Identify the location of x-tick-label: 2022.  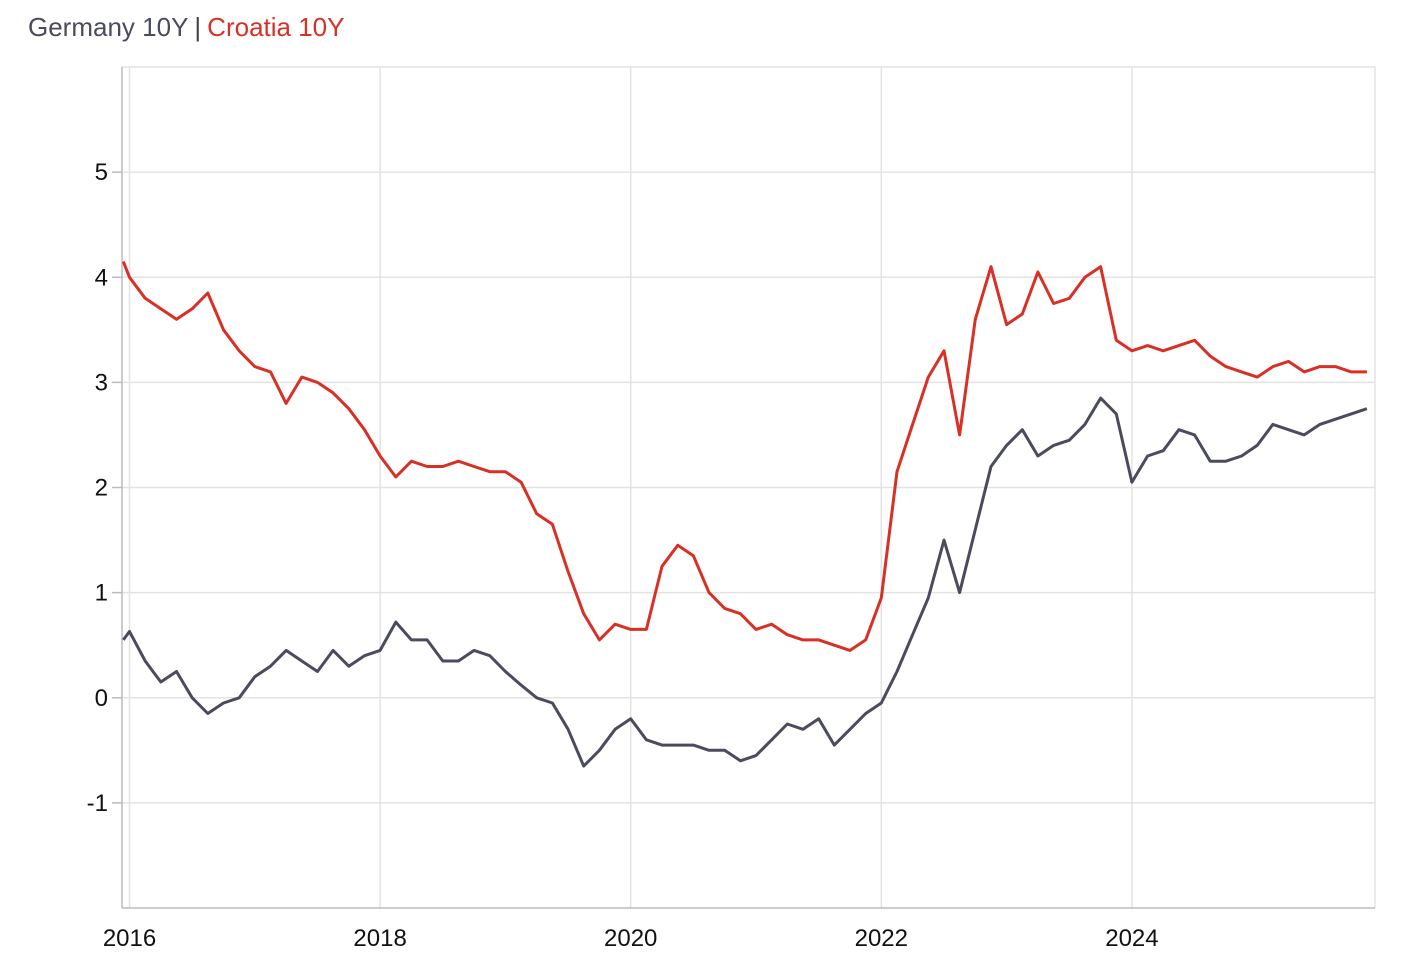
(881, 938).